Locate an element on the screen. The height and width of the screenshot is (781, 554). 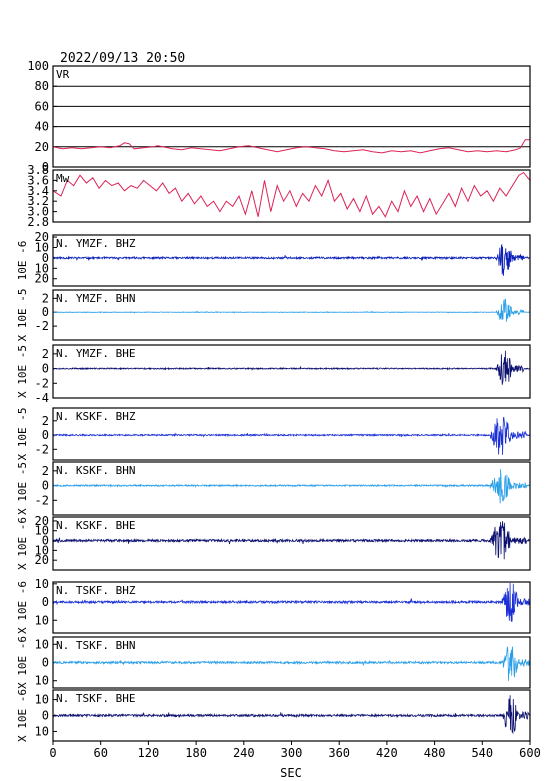
panel-label: N. KSKF. BHE is located at coordinates (95, 525).